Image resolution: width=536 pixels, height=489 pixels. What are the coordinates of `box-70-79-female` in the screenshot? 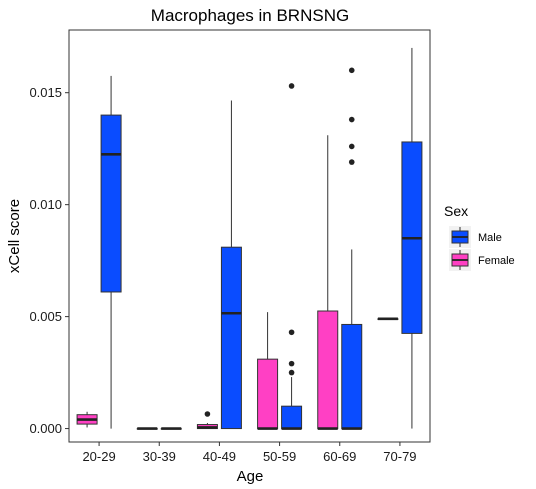 It's located at (388, 319).